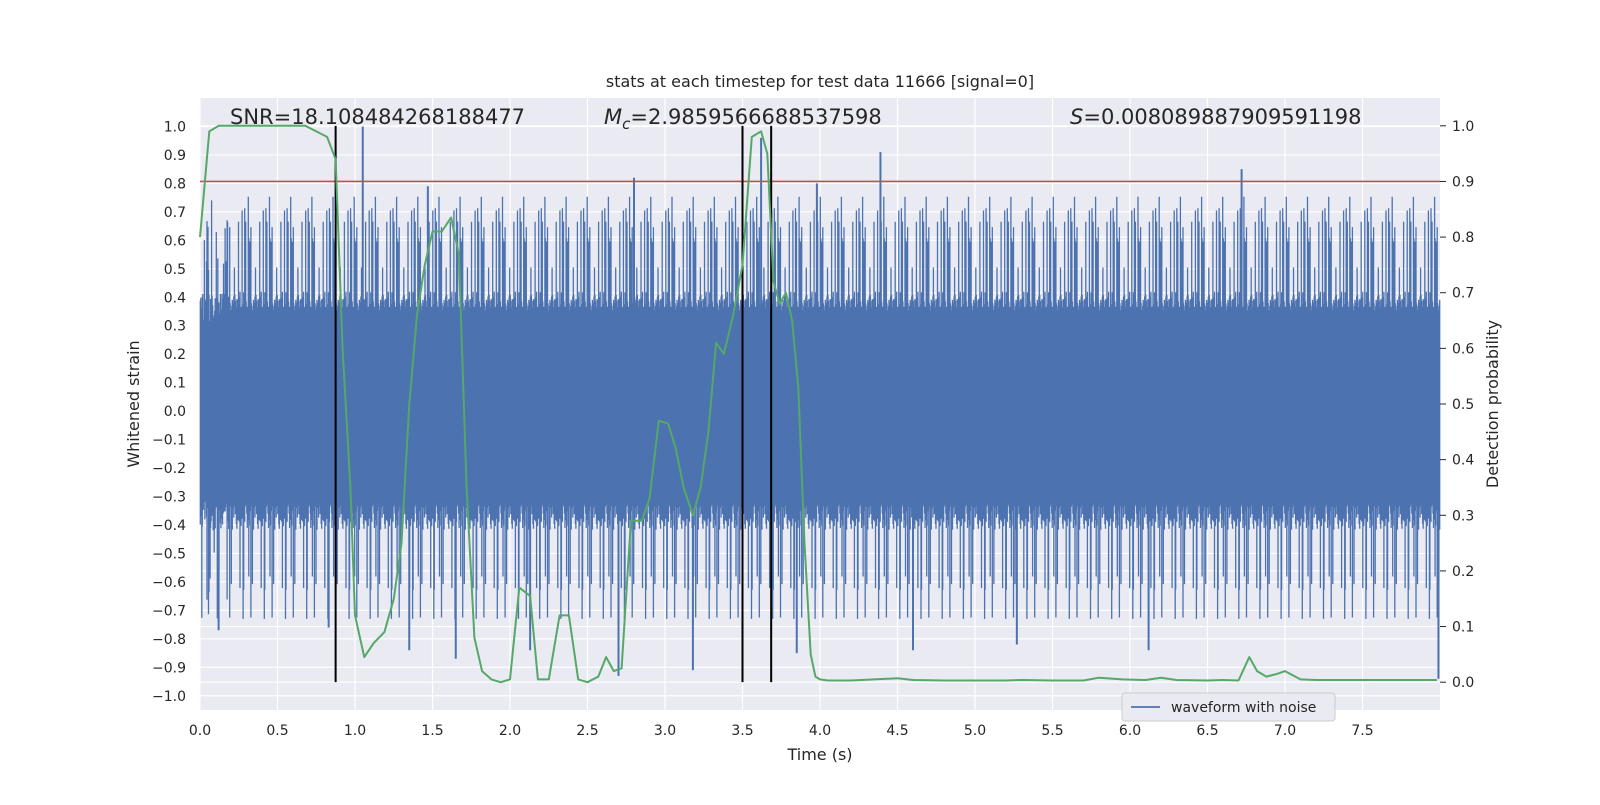  I want to click on x-tick-label: 5.0, so click(975, 731).